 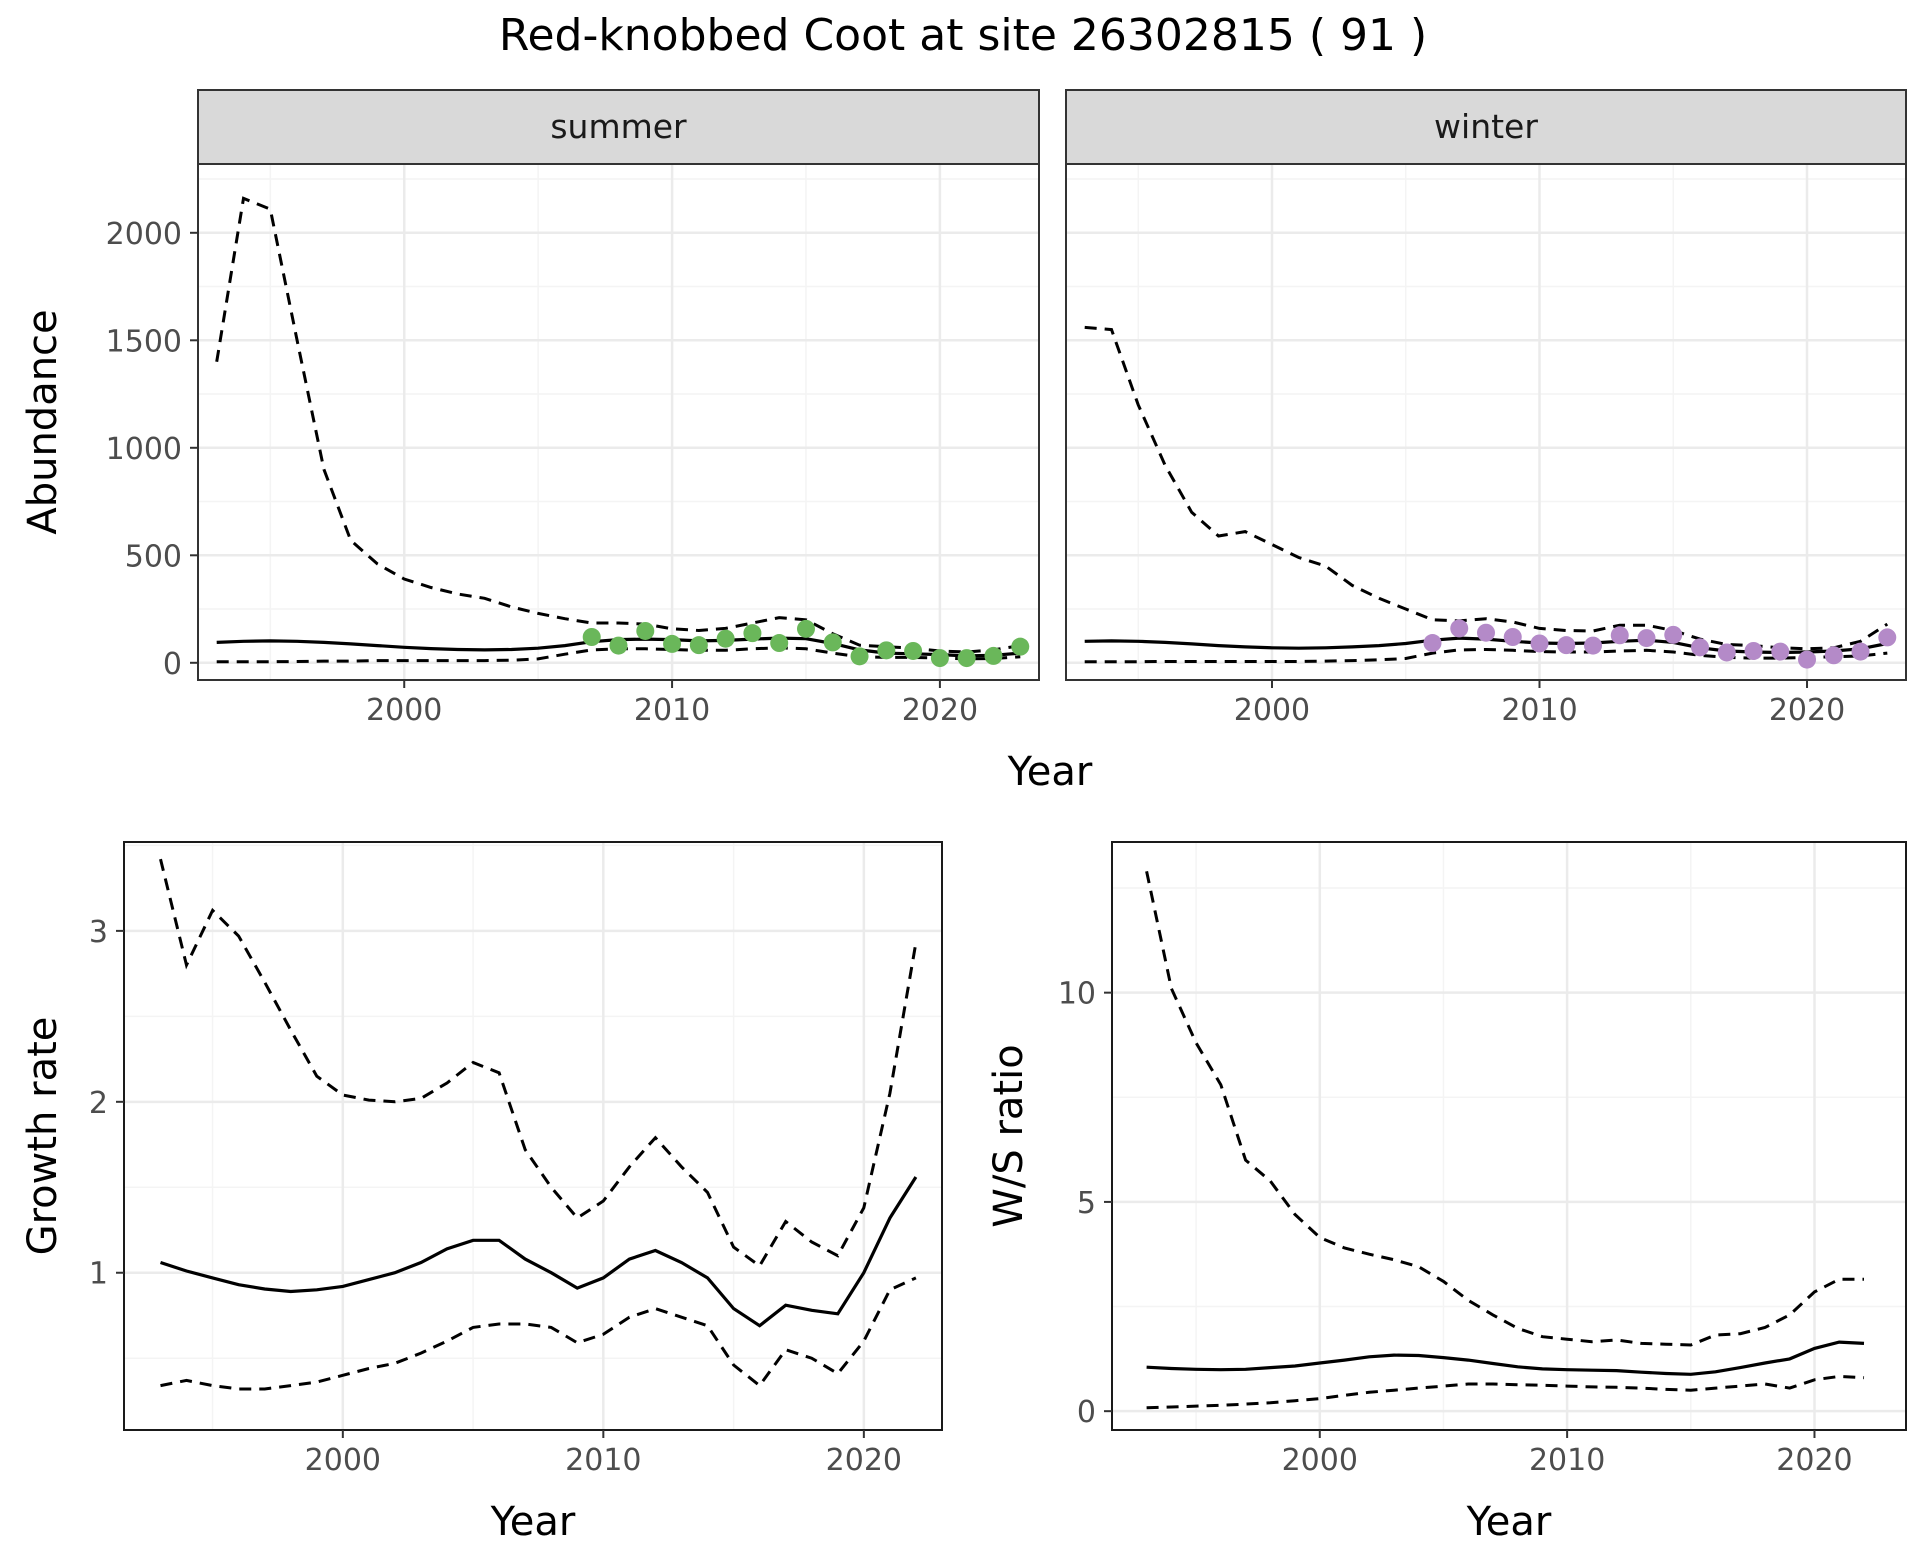 What do you see at coordinates (1505, 1358) in the screenshot?
I see `ratio-estimate-line` at bounding box center [1505, 1358].